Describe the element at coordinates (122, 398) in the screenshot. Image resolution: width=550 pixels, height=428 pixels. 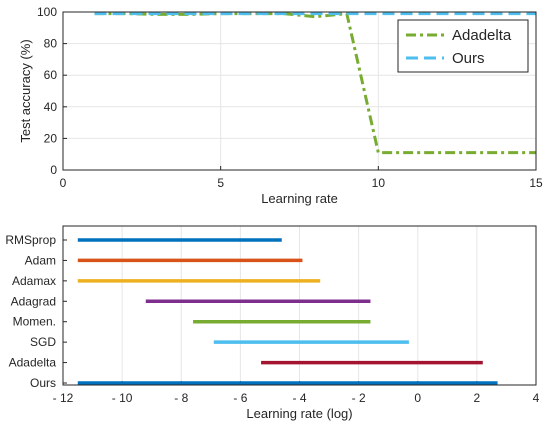
I see `x-tick-label: - 10` at that location.